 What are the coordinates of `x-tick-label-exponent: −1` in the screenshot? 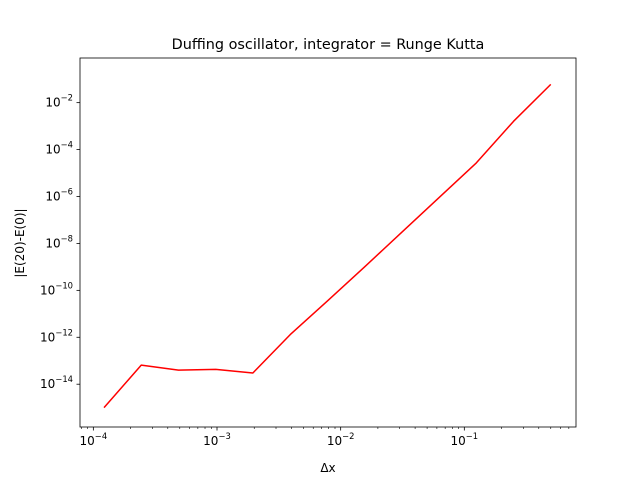 It's located at (472, 436).